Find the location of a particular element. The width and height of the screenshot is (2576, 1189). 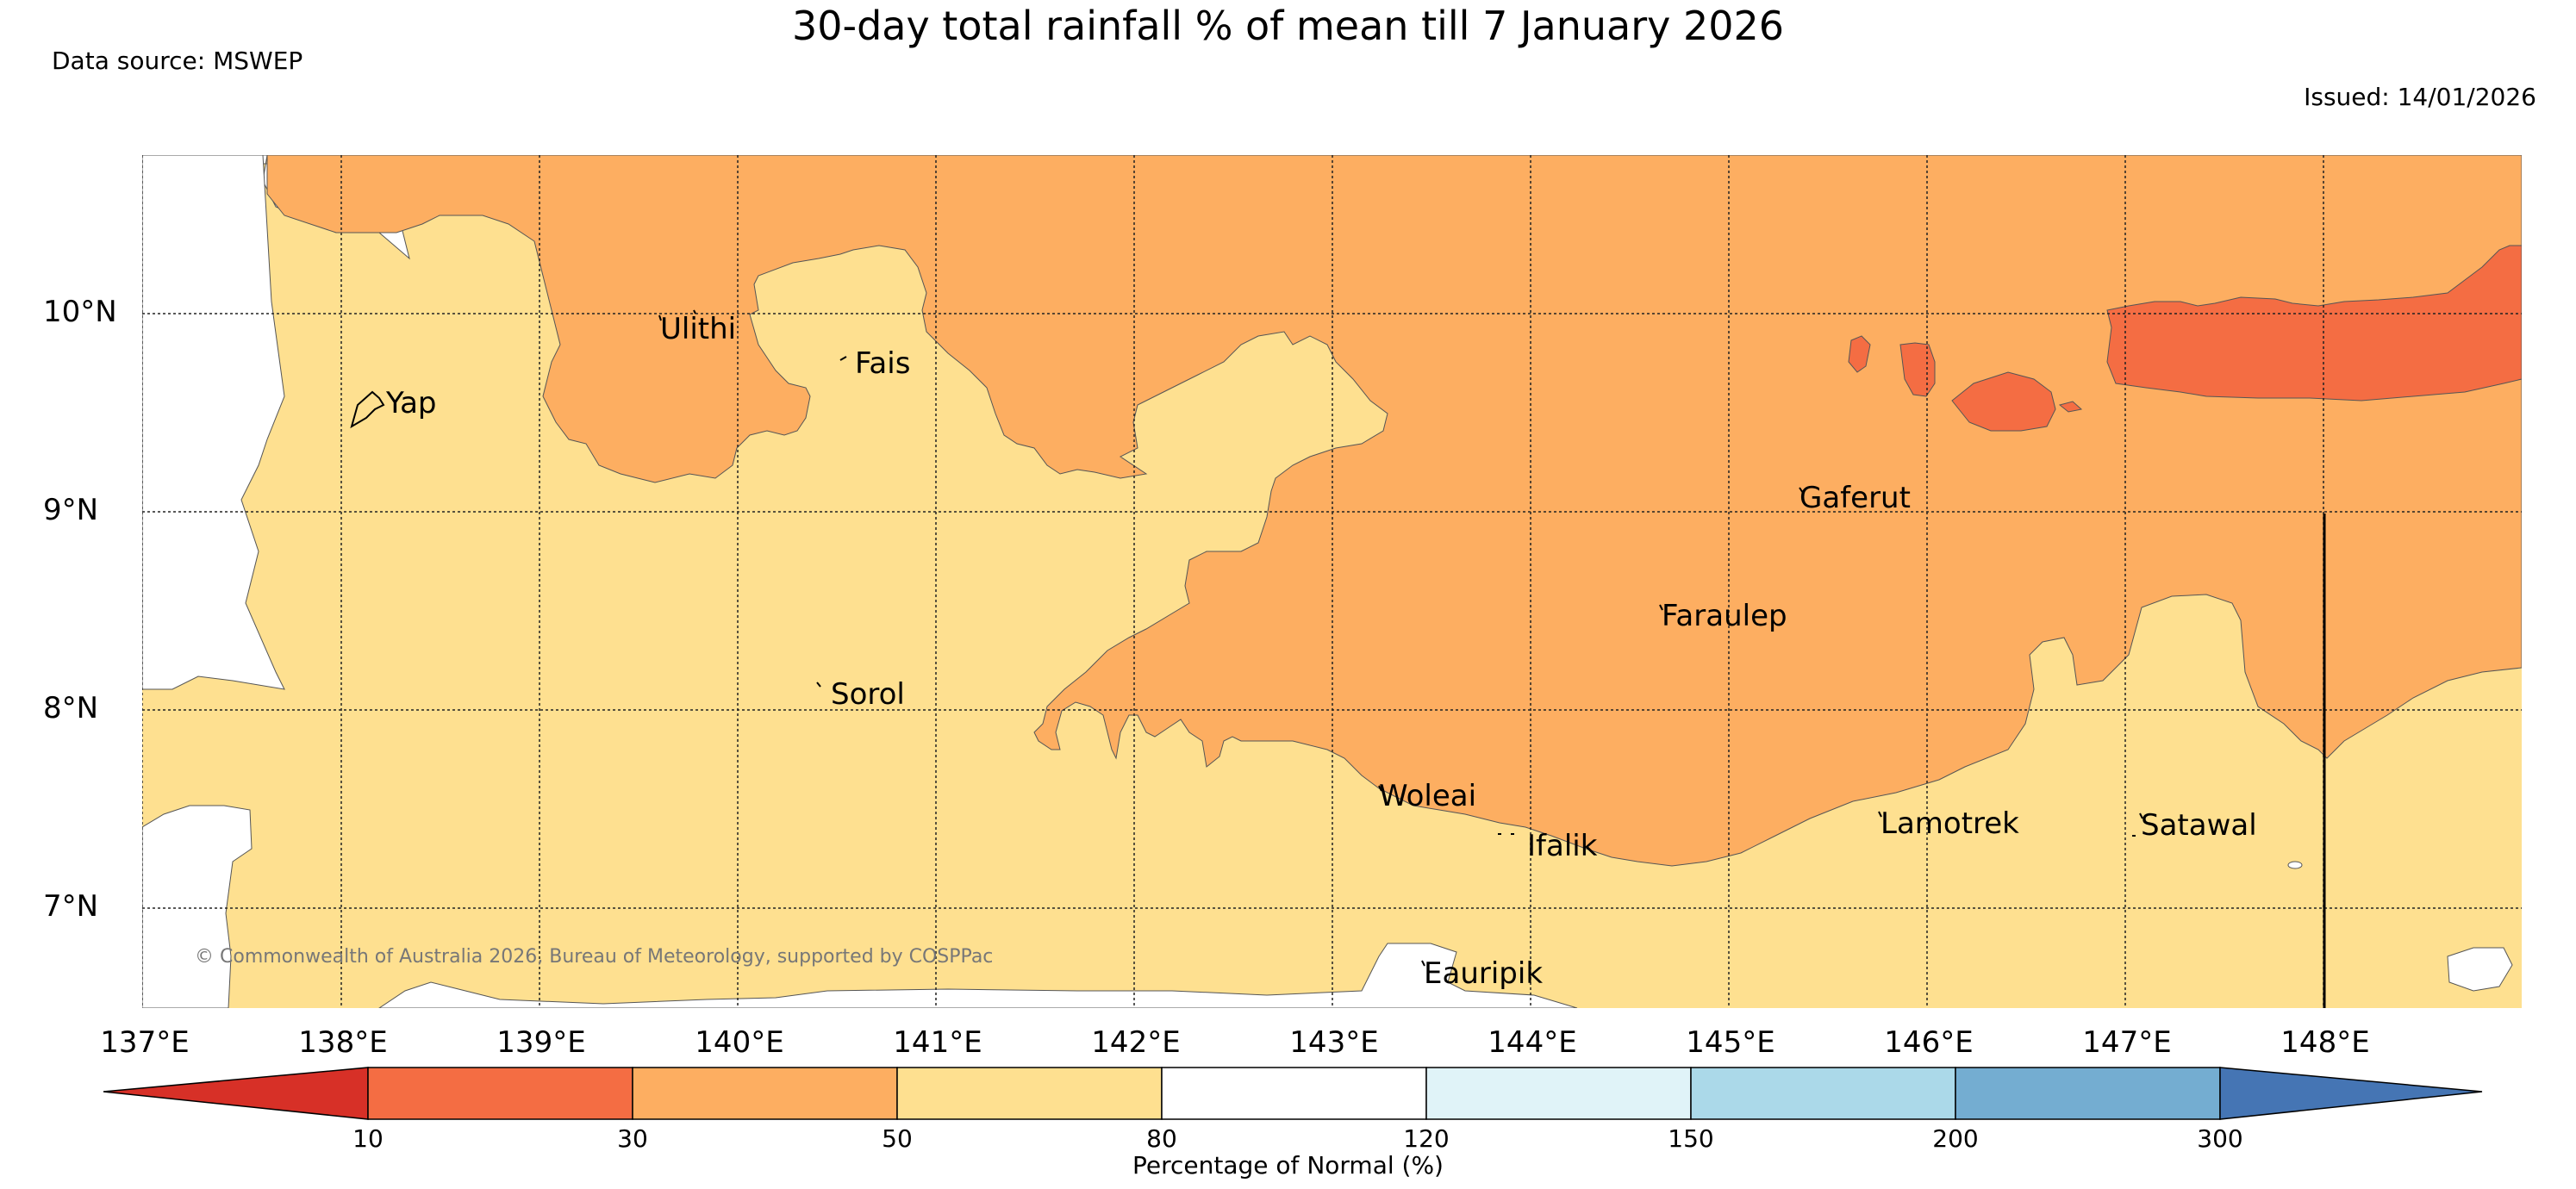

latitude-label-8n: 8°N is located at coordinates (71, 708).